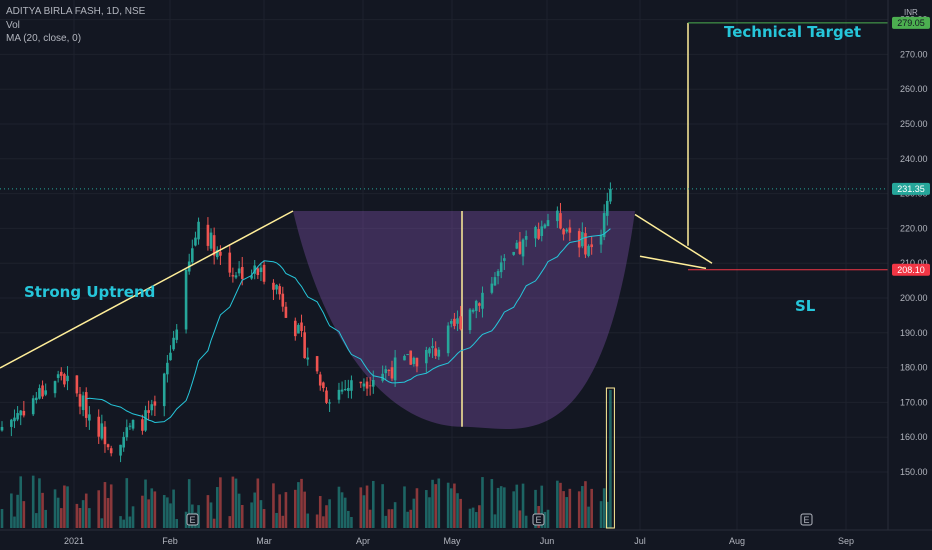 This screenshot has width=932, height=550. I want to click on symbol-title: ADITYA BIRLA FASH, 1D, NSE, so click(76, 11).